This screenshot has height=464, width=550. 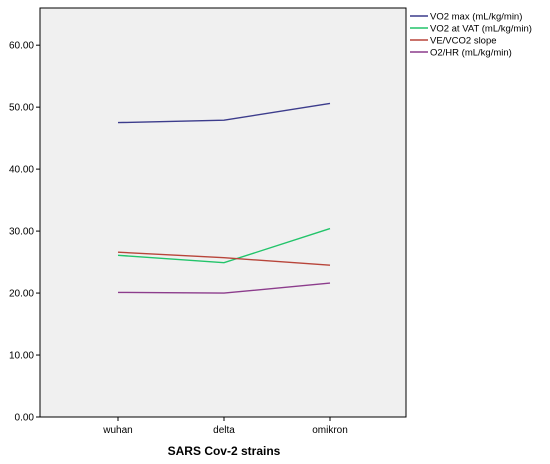 What do you see at coordinates (224, 430) in the screenshot?
I see `x-tick-label: delta` at bounding box center [224, 430].